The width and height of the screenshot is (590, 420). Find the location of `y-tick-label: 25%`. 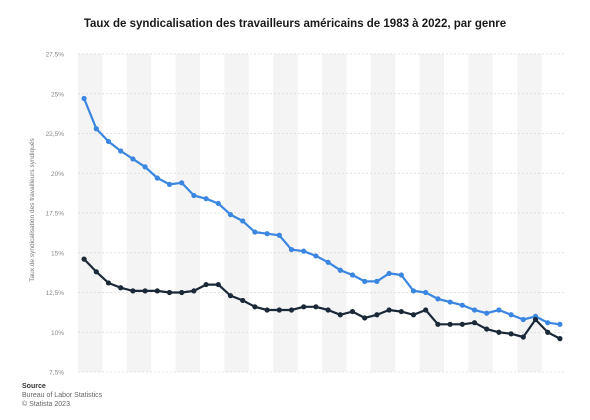

y-tick-label: 25% is located at coordinates (57, 94).